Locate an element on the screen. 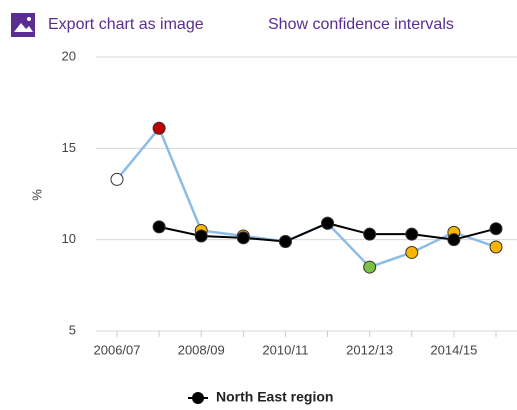 The width and height of the screenshot is (517, 410). x-tick-label: 2008/09 is located at coordinates (201, 349).